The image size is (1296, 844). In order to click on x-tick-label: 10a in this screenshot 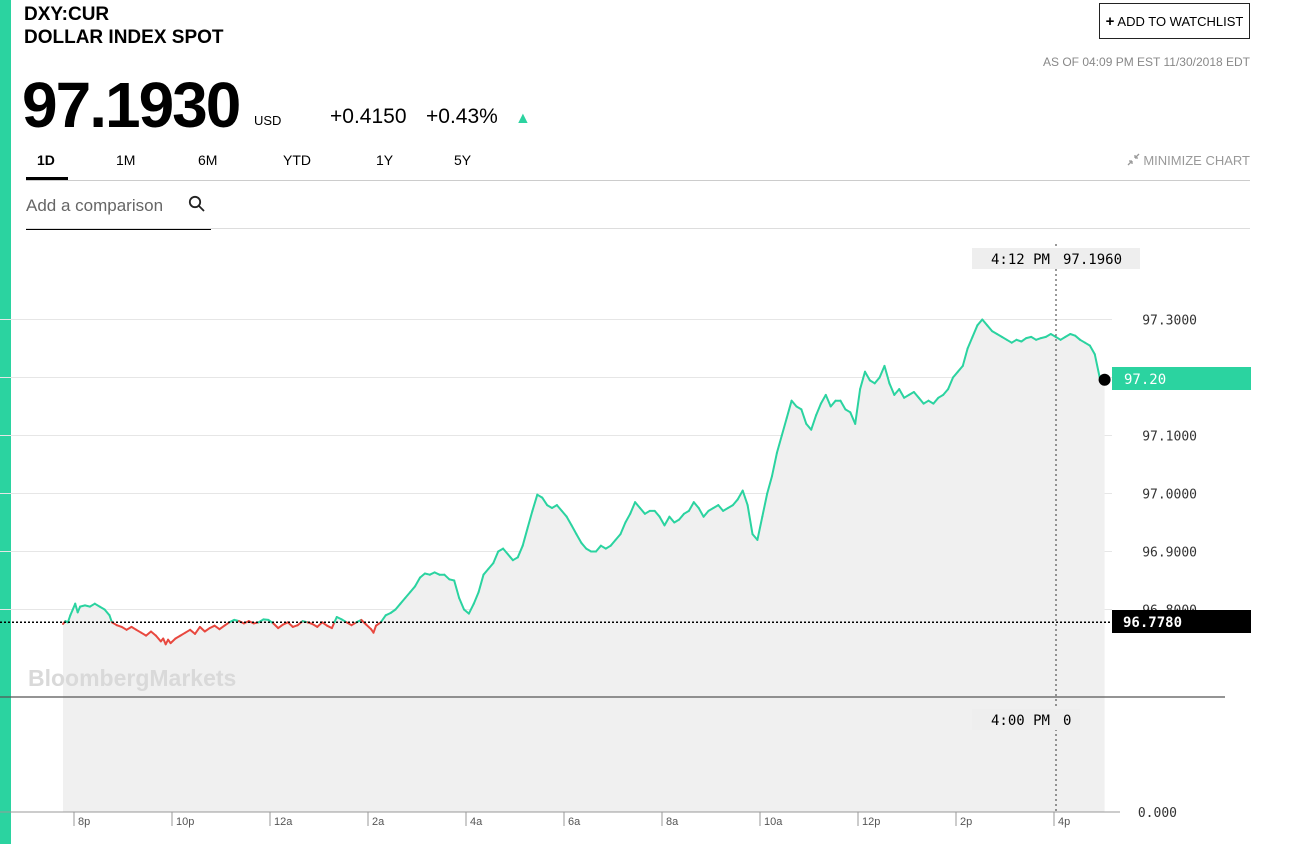, I will do `click(773, 822)`.